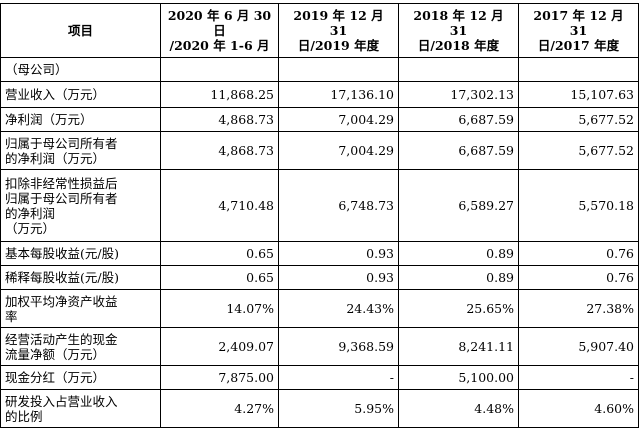  What do you see at coordinates (219, 205) in the screenshot?
I see `cell: 4,710.48` at bounding box center [219, 205].